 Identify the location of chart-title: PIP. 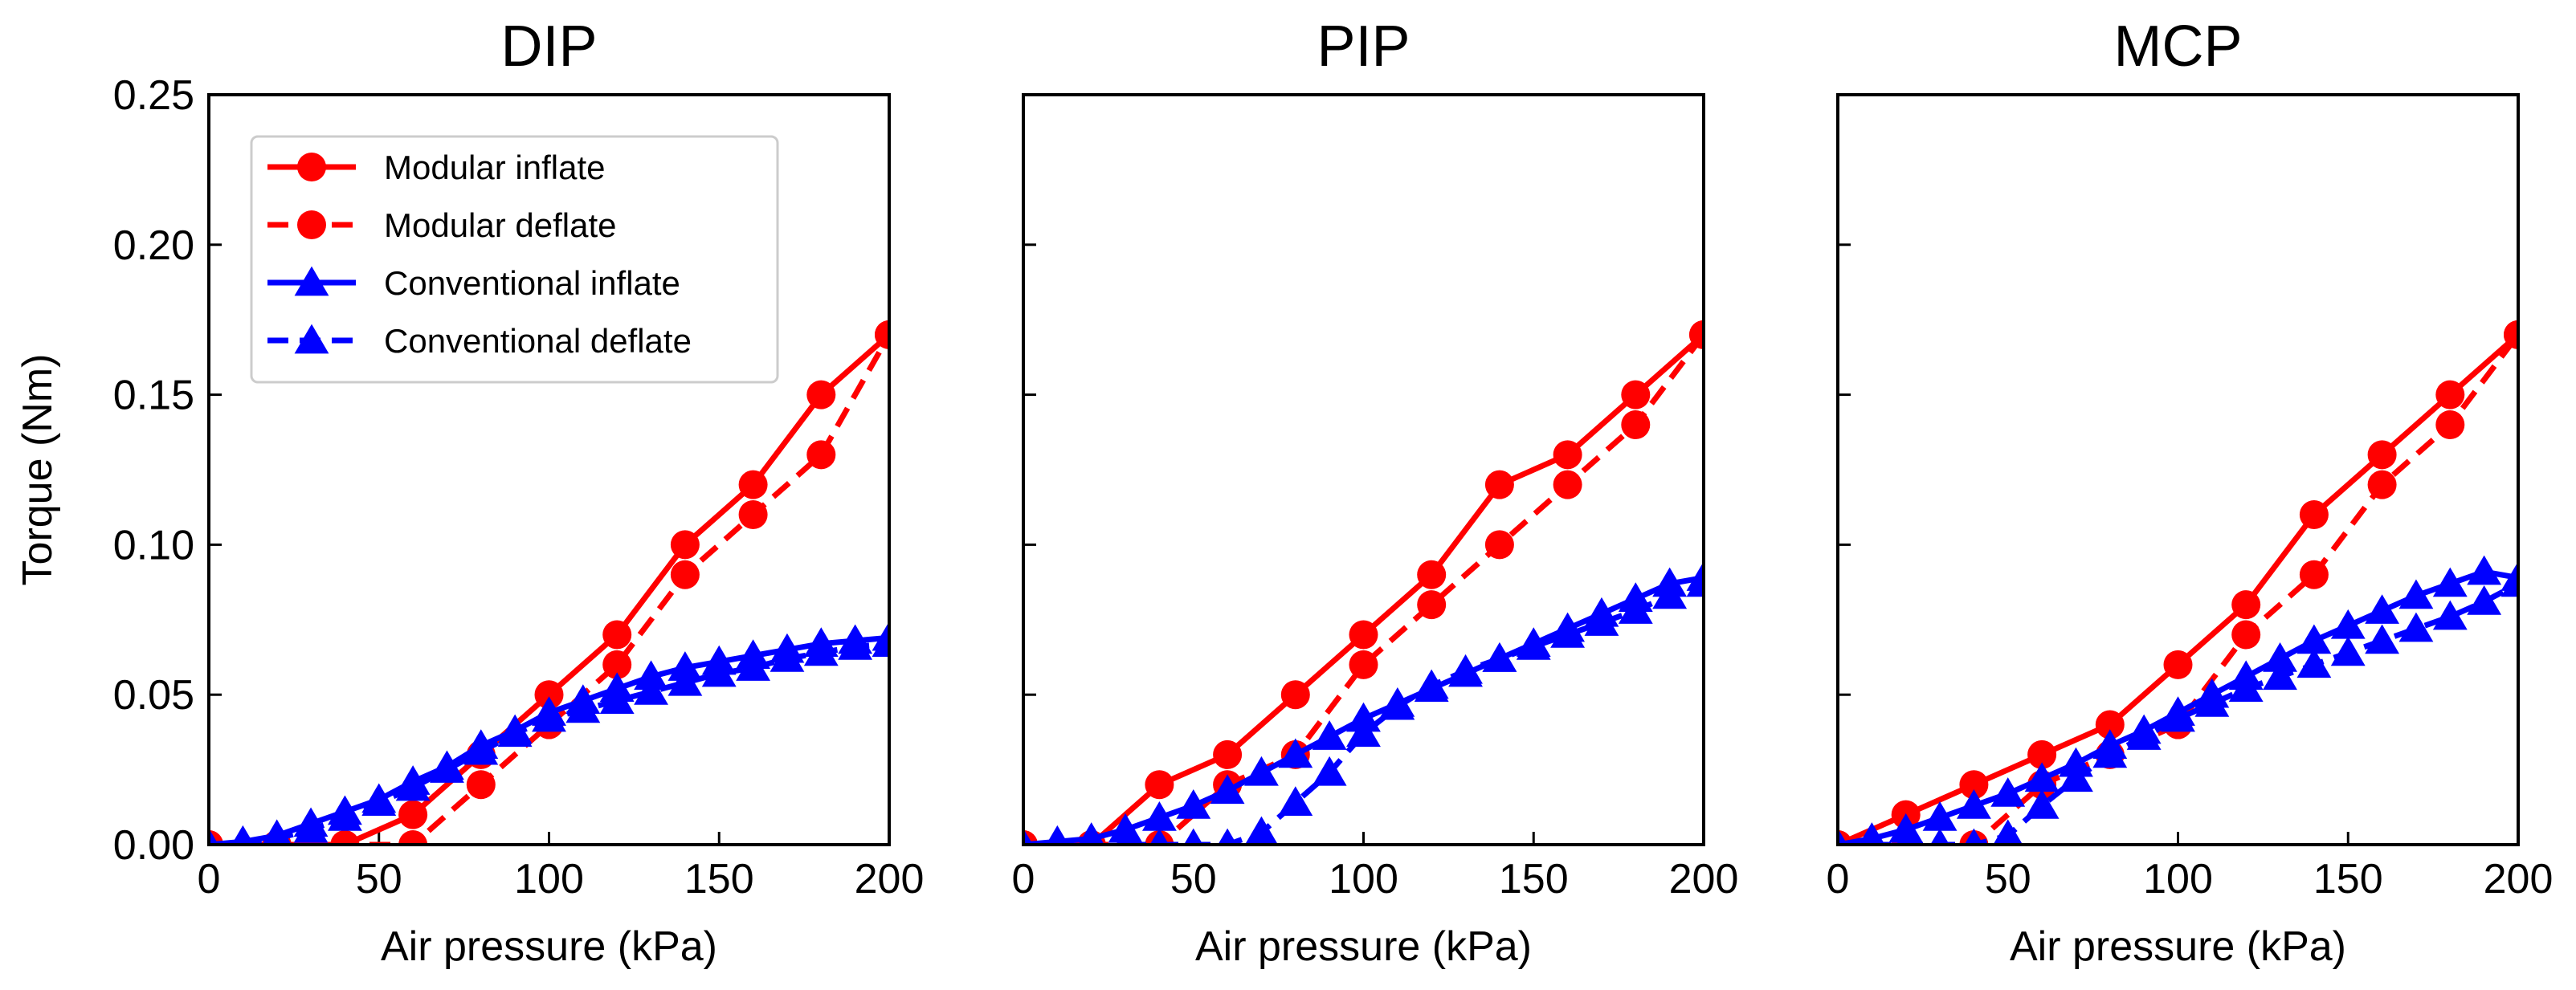
(1363, 46).